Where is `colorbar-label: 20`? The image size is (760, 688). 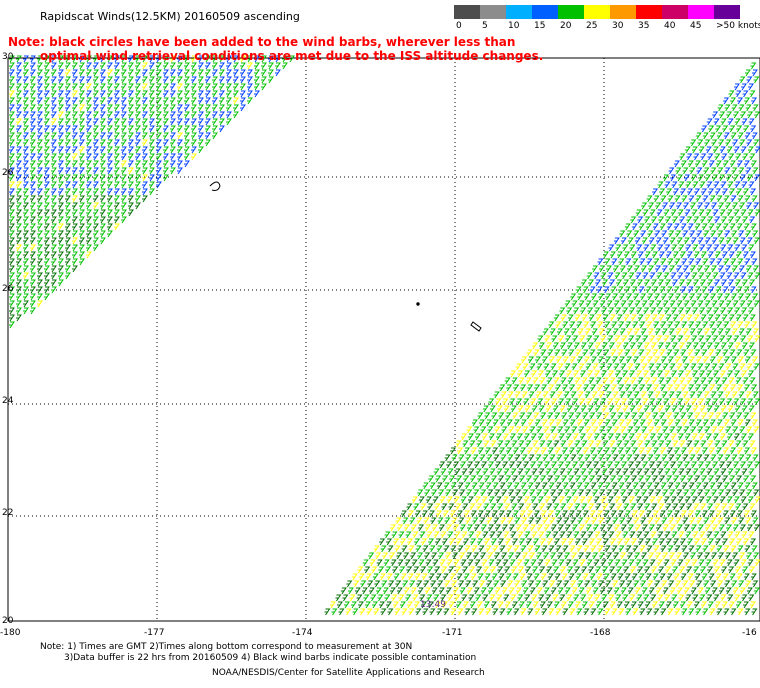 colorbar-label: 20 is located at coordinates (566, 26).